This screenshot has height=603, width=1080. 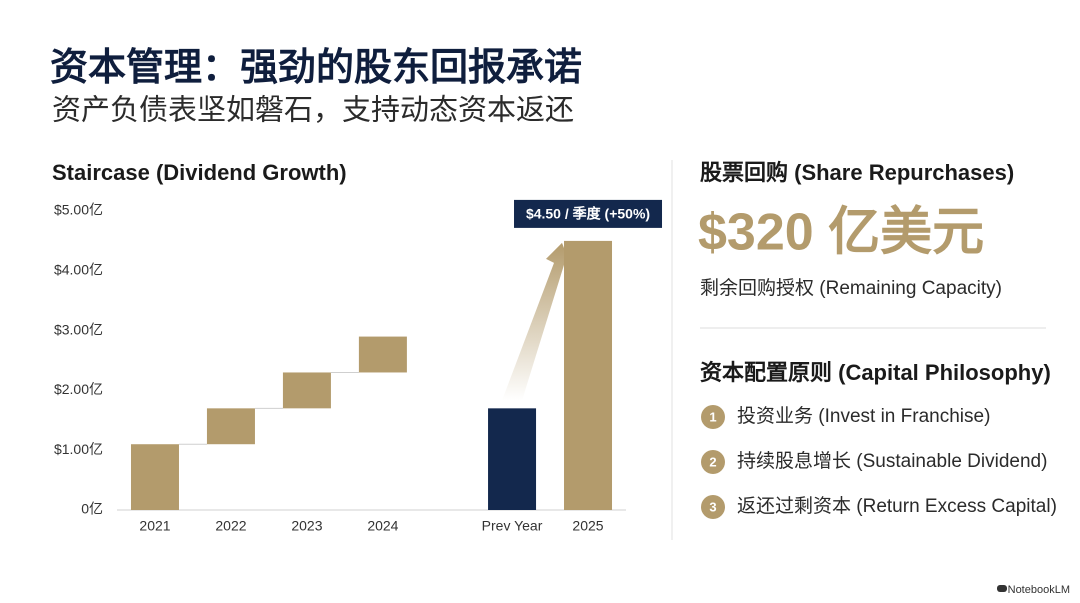 What do you see at coordinates (78, 270) in the screenshot?
I see `y-tick-label: $4.00亿` at bounding box center [78, 270].